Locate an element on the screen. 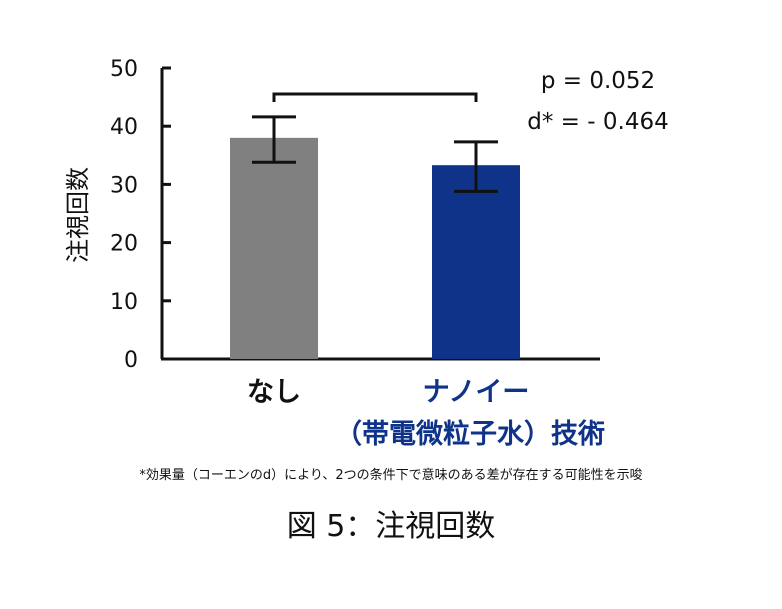  category-sublabel: （帯電微粒子水）技術 is located at coordinates (470, 434).